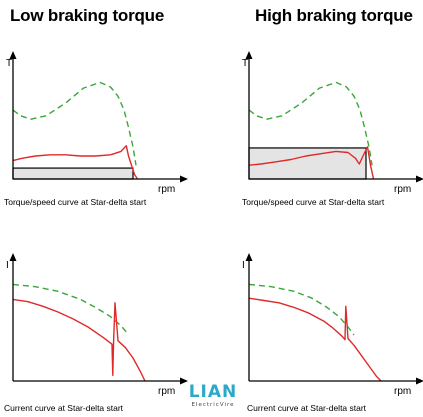  What do you see at coordinates (213, 405) in the screenshot?
I see `logo-subtext: ElectricVire` at bounding box center [213, 405].